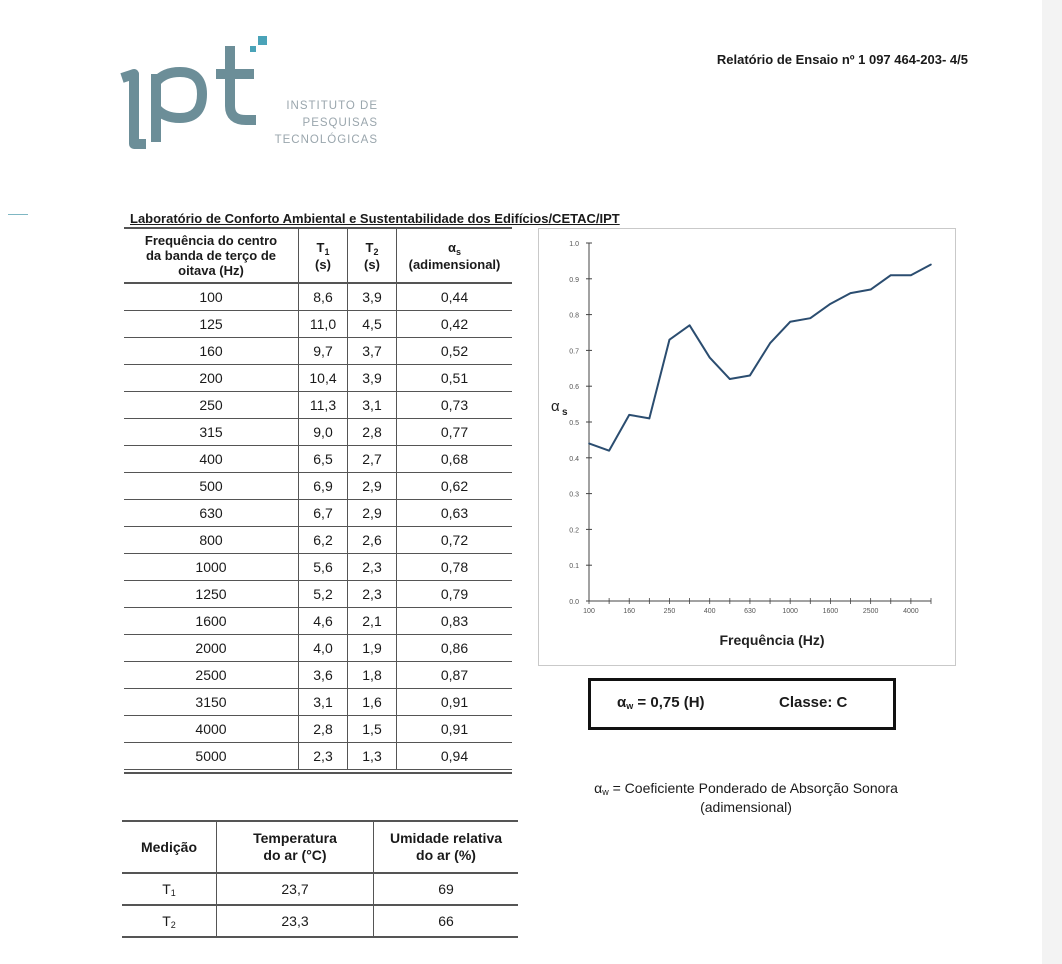  What do you see at coordinates (166, 889) in the screenshot?
I see `measurement-symbol: T` at bounding box center [166, 889].